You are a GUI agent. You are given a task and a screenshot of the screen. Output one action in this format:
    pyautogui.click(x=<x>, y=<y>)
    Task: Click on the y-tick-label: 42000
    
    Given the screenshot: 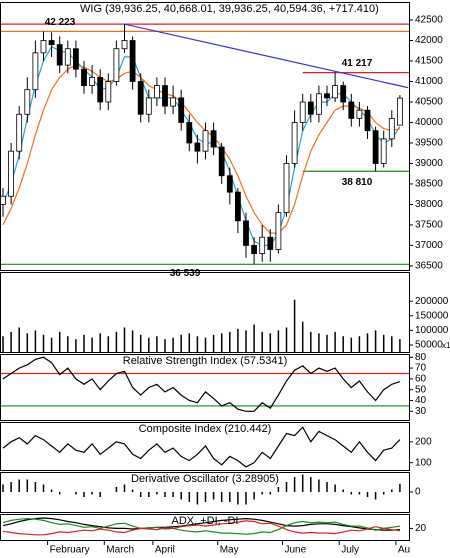 What is the action you would take?
    pyautogui.click(x=429, y=40)
    